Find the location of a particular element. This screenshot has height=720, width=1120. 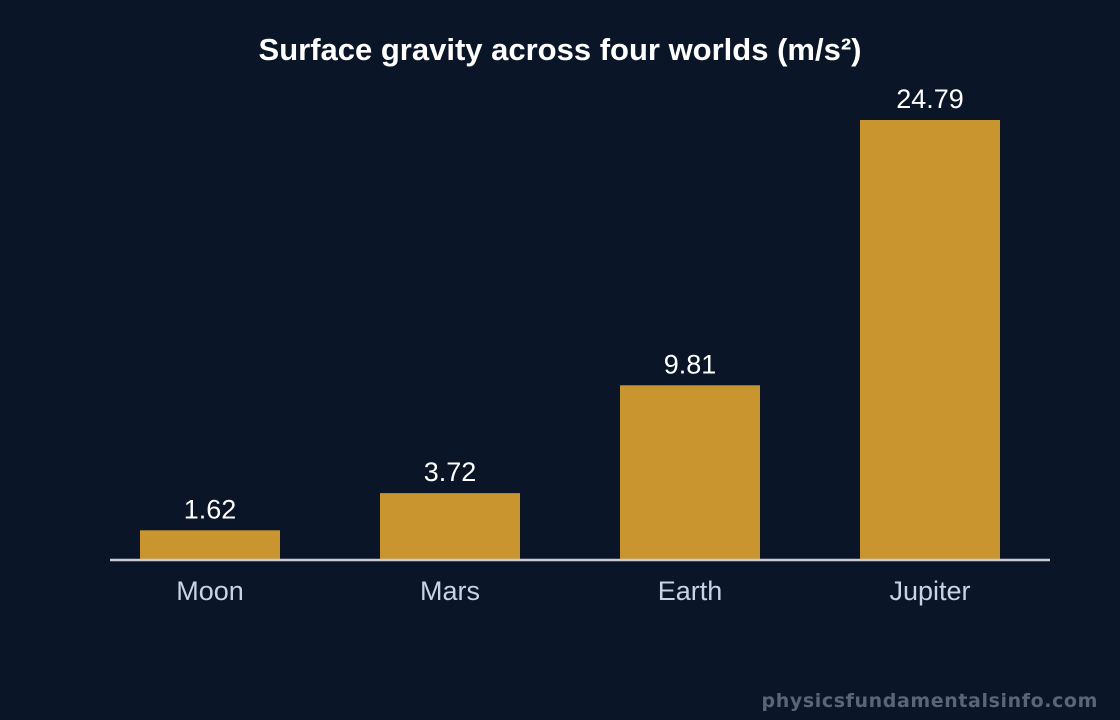

value-label-earth: 9.81 is located at coordinates (690, 364).